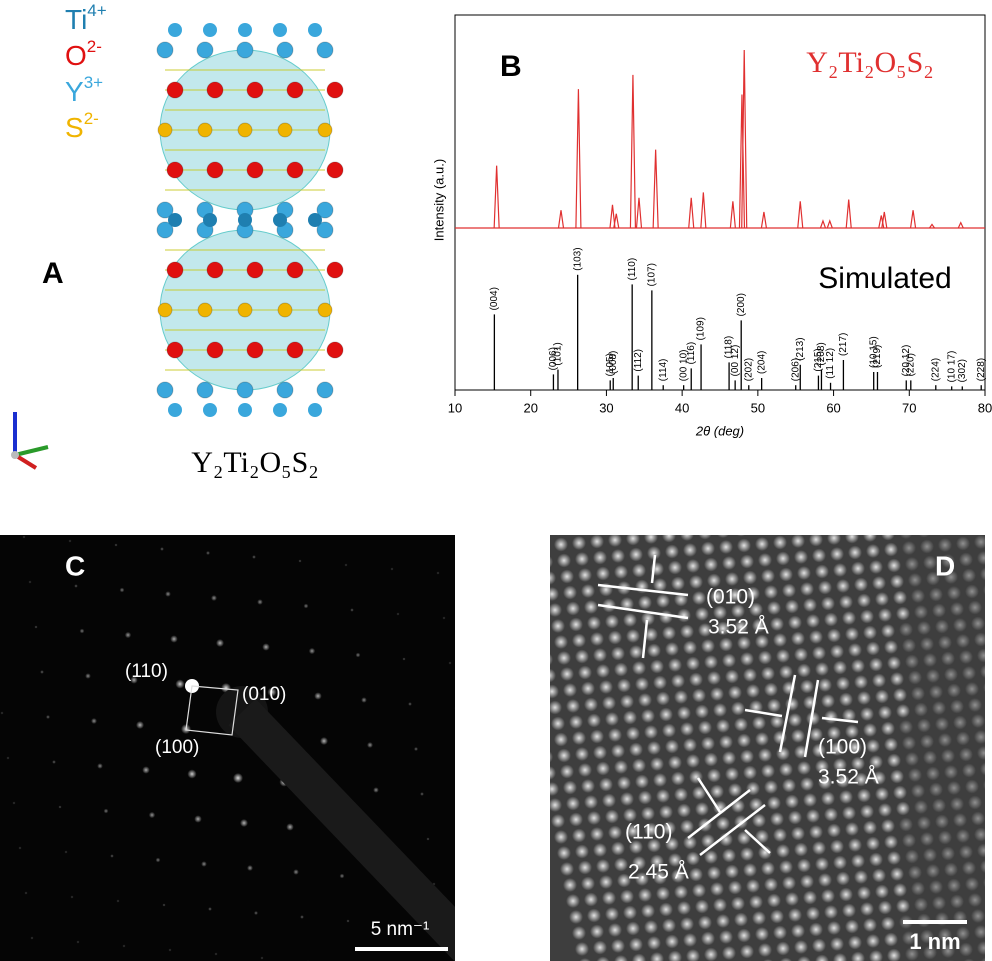 Image resolution: width=992 pixels, height=961 pixels. I want to click on legend-symbol: S, so click(74, 127).